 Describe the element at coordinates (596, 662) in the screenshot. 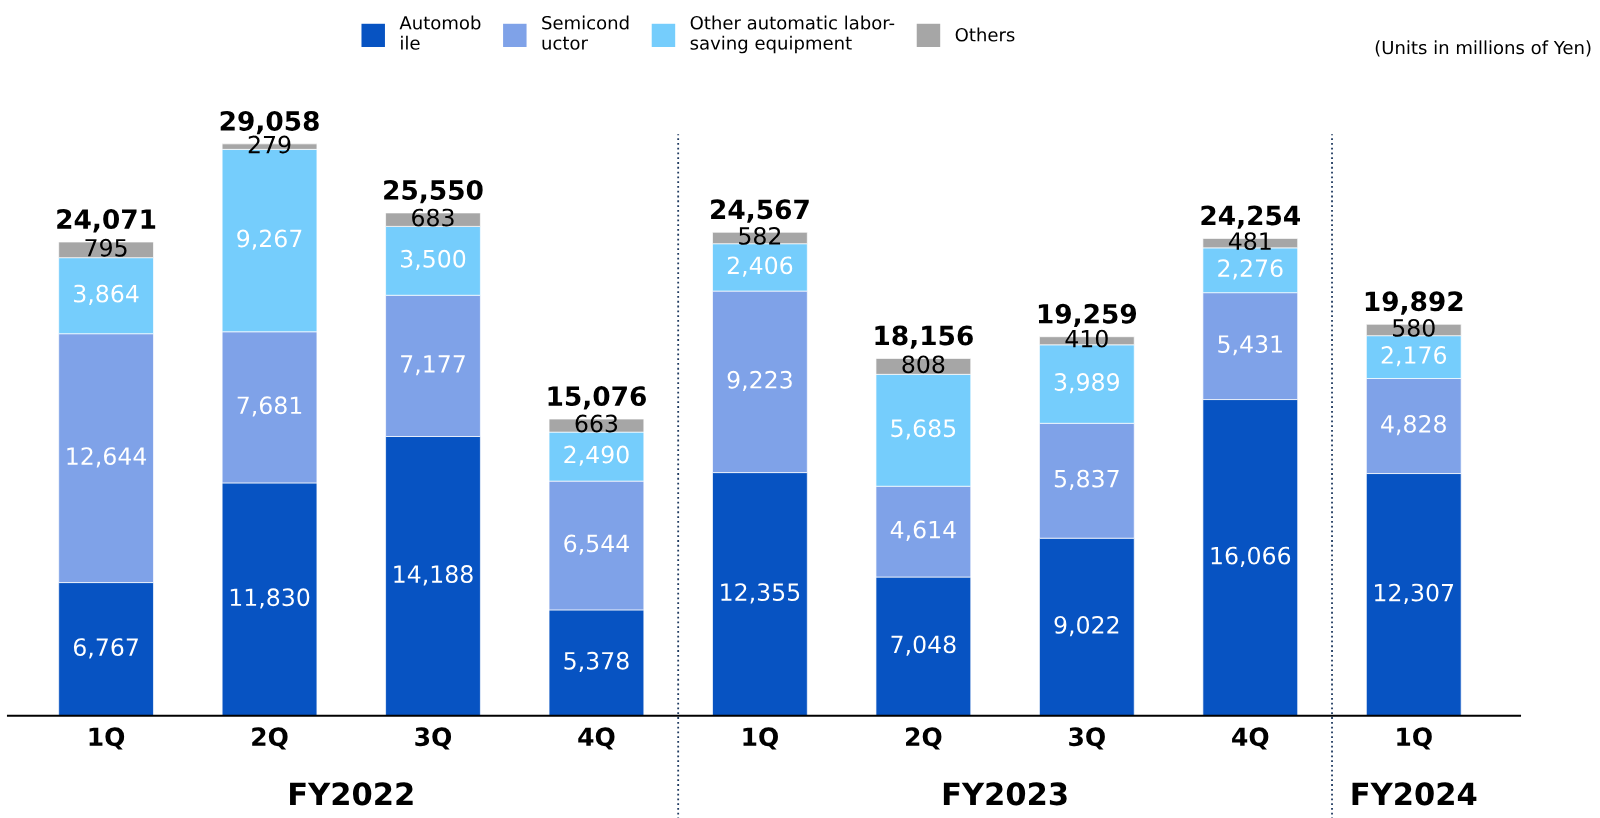

I see `data-label: 5,378` at that location.